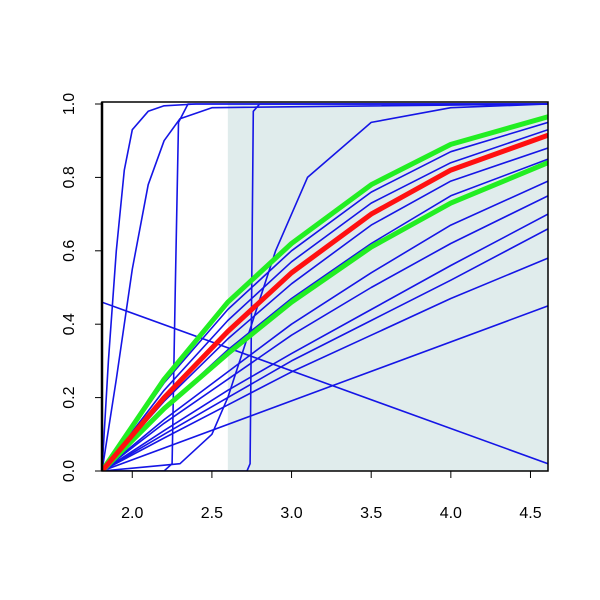  Describe the element at coordinates (291, 513) in the screenshot. I see `x-tick-label: 3.0` at that location.